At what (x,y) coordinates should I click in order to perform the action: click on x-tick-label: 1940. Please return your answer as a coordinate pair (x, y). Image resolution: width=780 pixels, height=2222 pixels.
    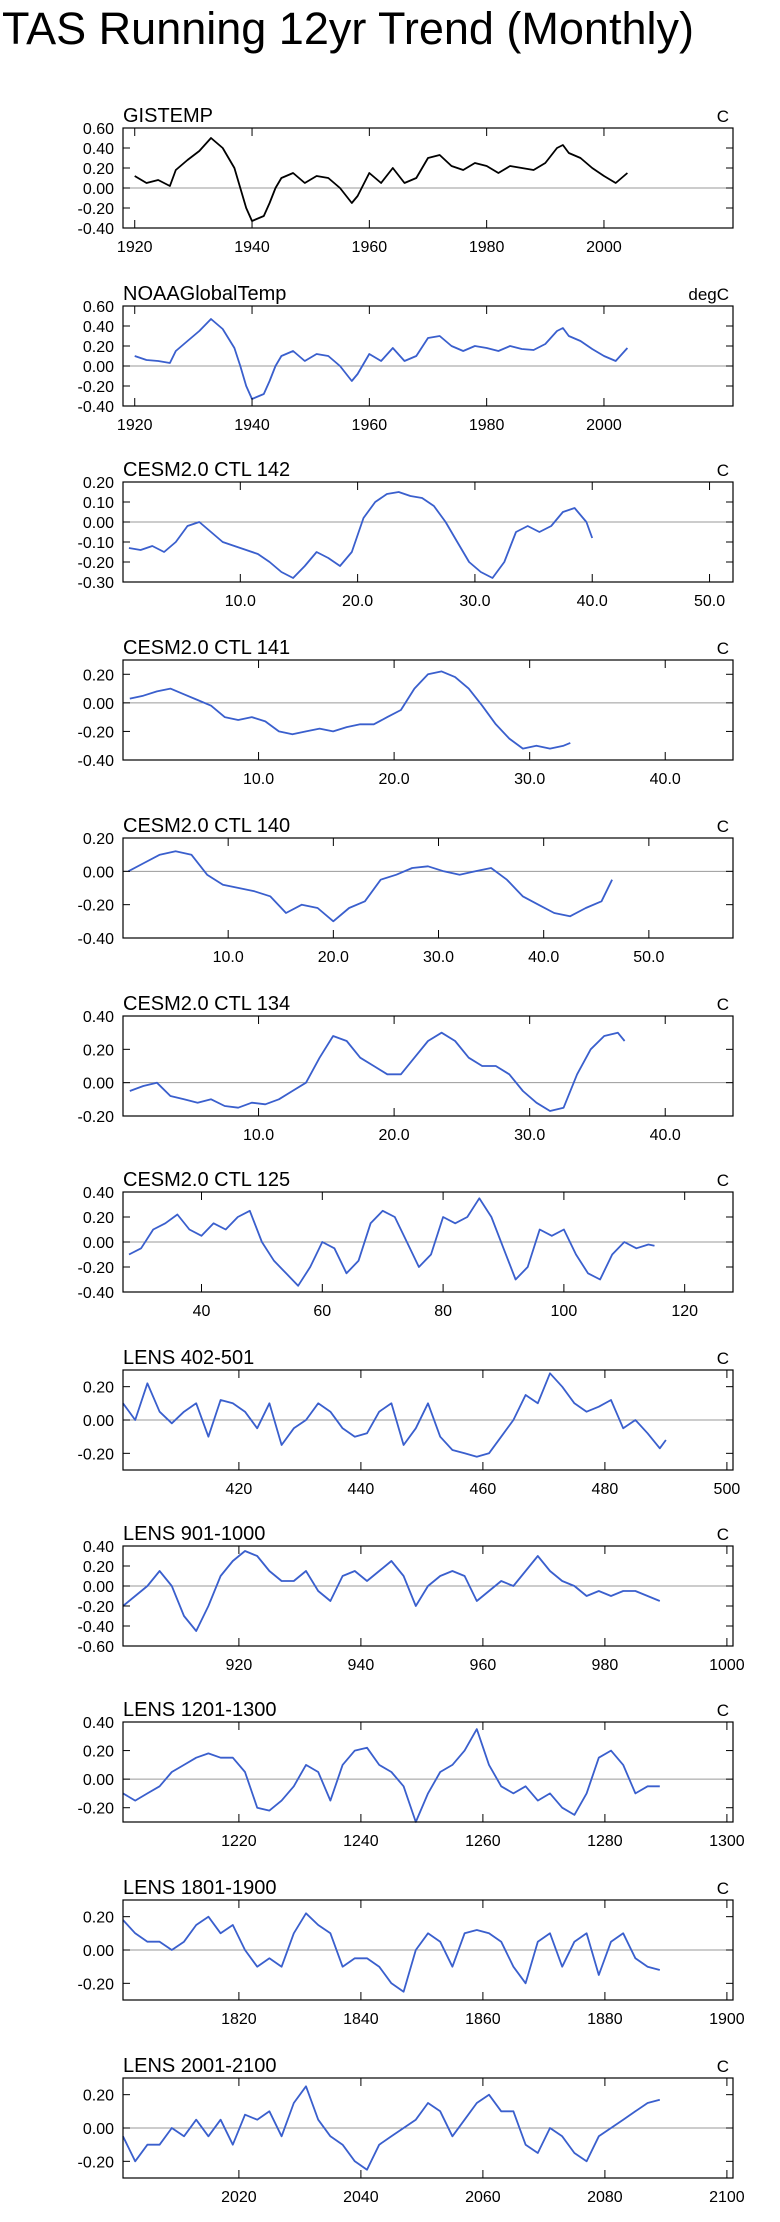
    Looking at the image, I should click on (252, 425).